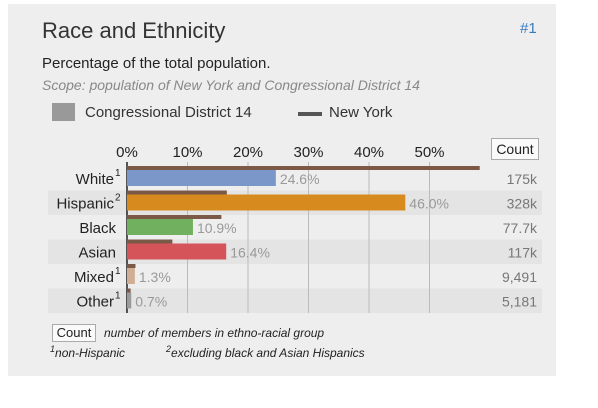 The height and width of the screenshot is (408, 598). Describe the element at coordinates (95, 179) in the screenshot. I see `category-label: White` at that location.